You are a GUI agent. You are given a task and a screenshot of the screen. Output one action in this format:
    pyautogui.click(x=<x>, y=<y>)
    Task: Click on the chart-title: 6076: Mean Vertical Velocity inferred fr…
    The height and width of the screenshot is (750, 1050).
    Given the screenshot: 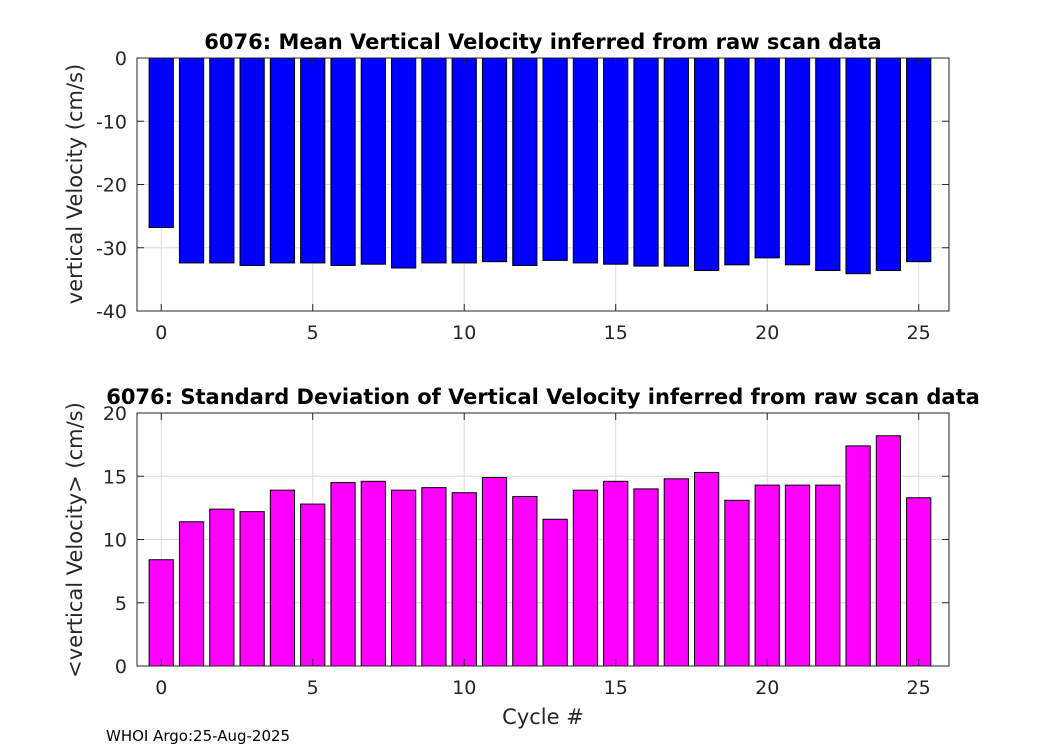 What is the action you would take?
    pyautogui.click(x=542, y=42)
    